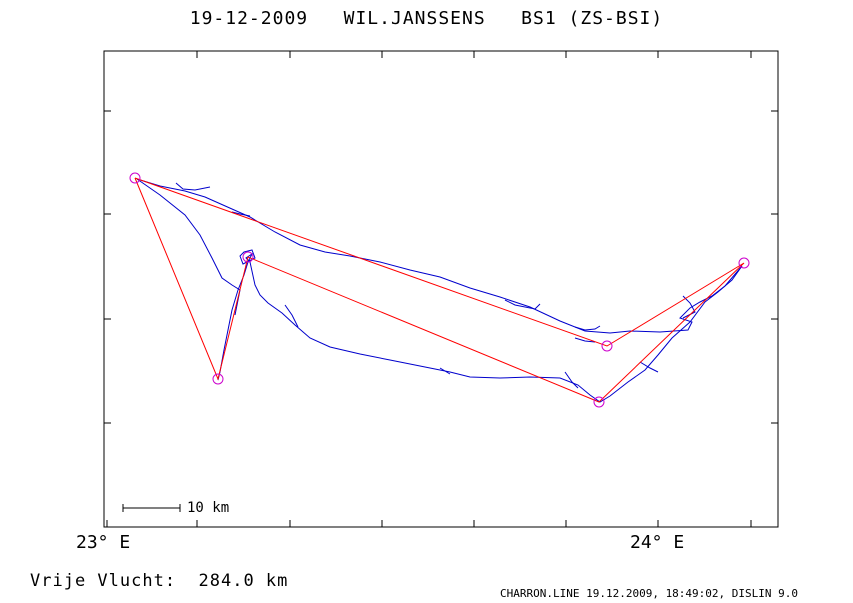  What do you see at coordinates (426, 18) in the screenshot?
I see `map-title: 19-12-2009 WIL.JANSSENS BS1 (ZS-BSI)` at bounding box center [426, 18].